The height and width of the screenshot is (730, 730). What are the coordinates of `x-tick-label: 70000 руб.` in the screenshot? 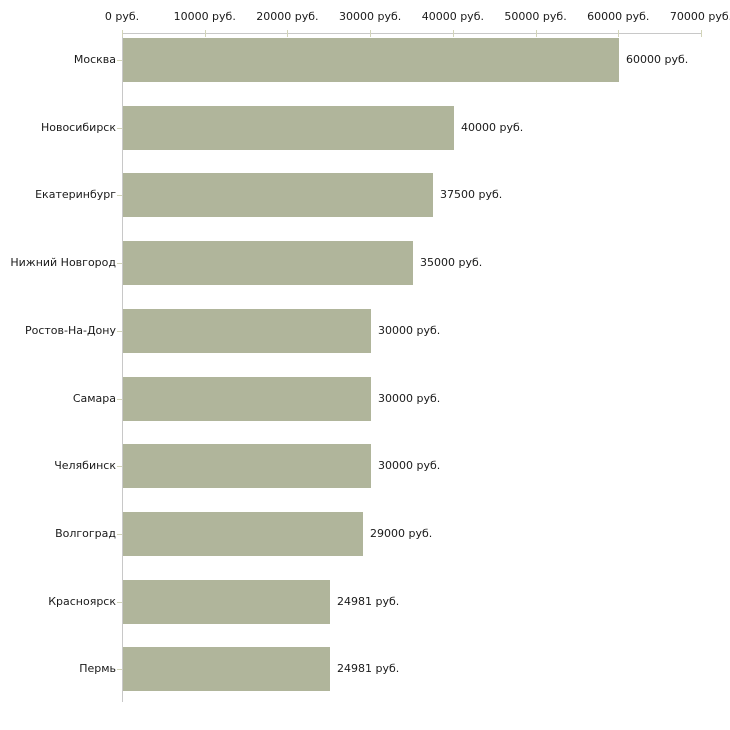 It's located at (699, 16).